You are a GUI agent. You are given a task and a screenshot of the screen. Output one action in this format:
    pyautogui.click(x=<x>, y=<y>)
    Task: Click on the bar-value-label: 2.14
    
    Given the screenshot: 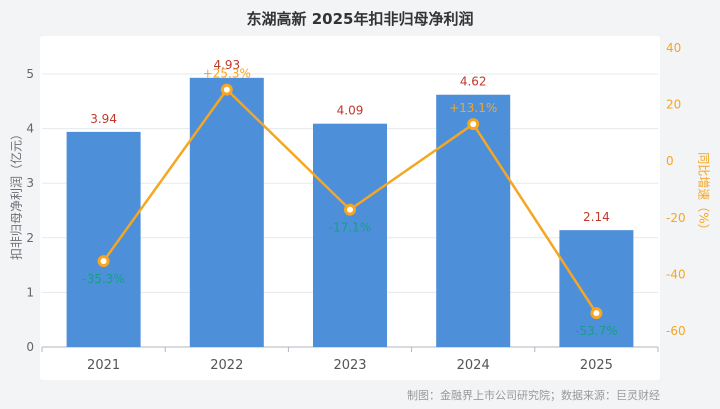 What is the action you would take?
    pyautogui.click(x=596, y=217)
    